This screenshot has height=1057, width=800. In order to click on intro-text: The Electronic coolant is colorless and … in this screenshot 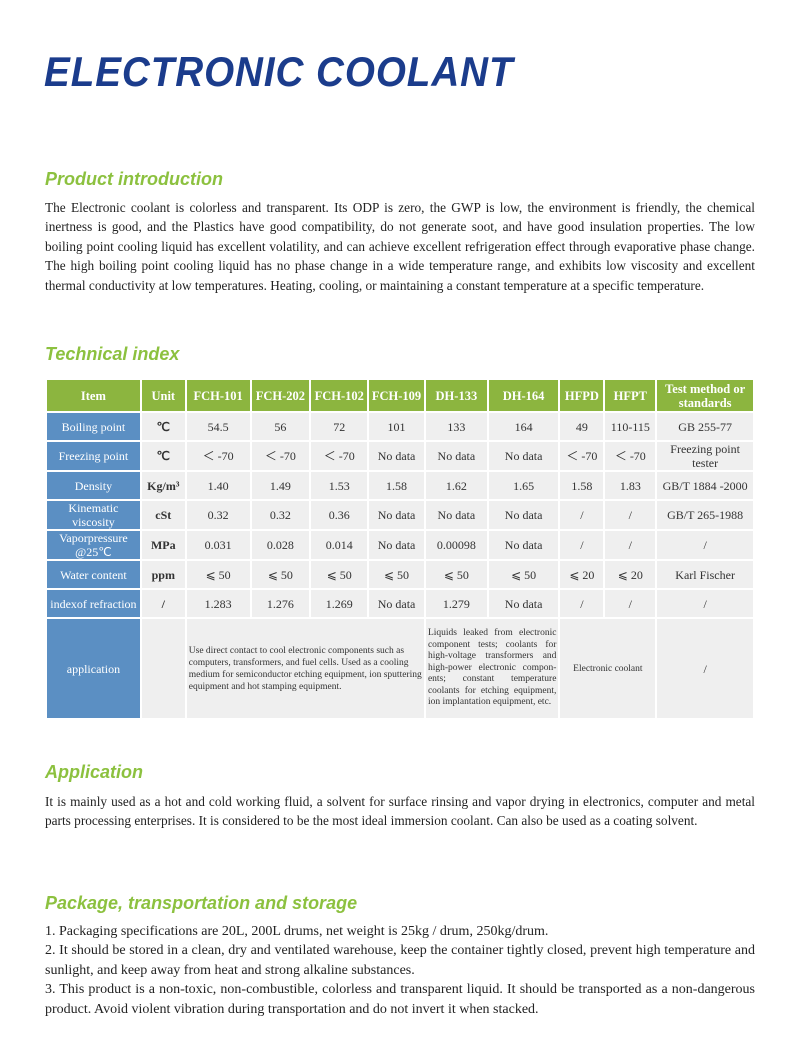, I will do `click(400, 246)`.